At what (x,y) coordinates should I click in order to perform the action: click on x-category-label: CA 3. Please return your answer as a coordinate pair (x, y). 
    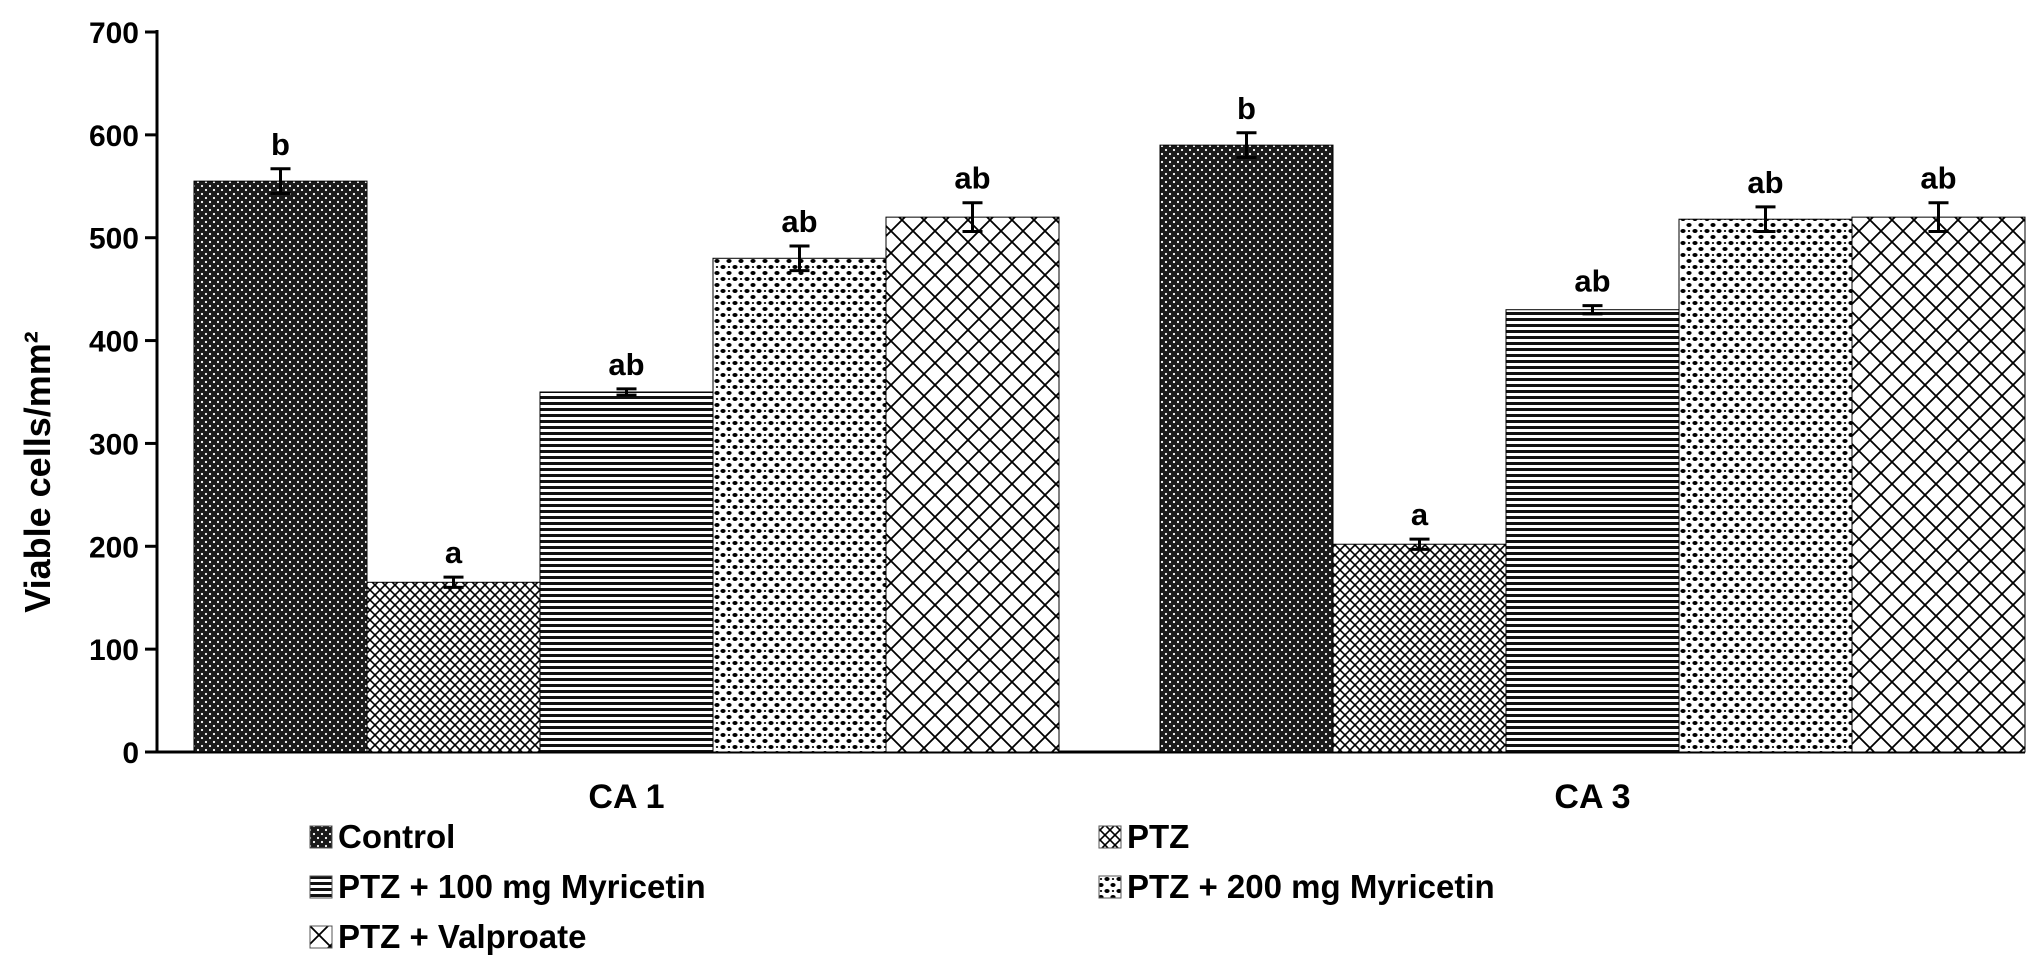
    Looking at the image, I should click on (1592, 797).